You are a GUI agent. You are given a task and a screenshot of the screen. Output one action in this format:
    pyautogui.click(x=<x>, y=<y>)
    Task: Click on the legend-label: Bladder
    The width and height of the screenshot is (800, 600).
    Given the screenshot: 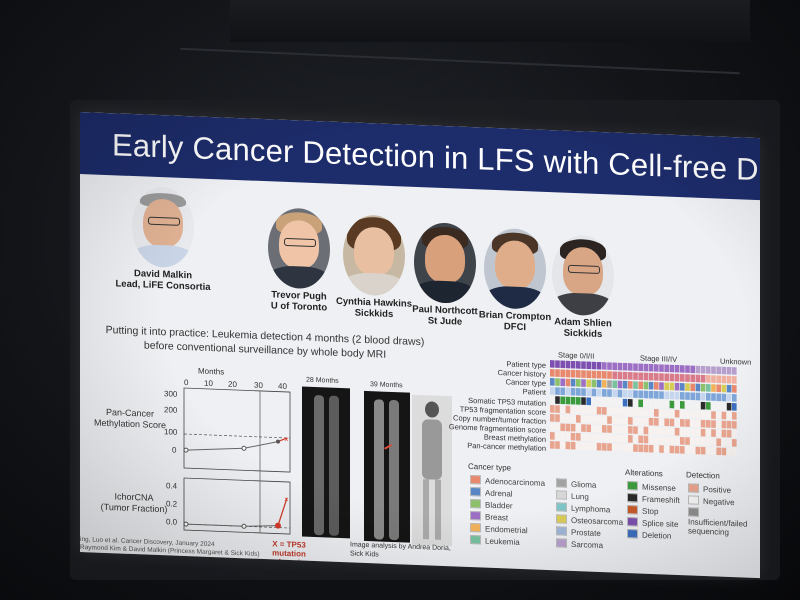 What is the action you would take?
    pyautogui.click(x=499, y=505)
    